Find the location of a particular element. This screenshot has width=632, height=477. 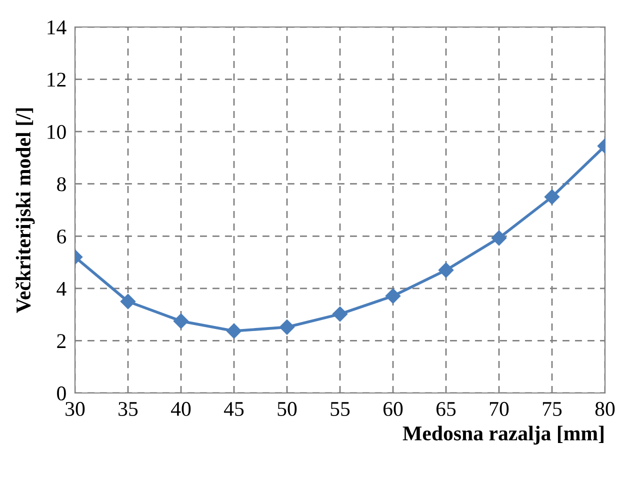

y-tick-label: 8 is located at coordinates (61, 184).